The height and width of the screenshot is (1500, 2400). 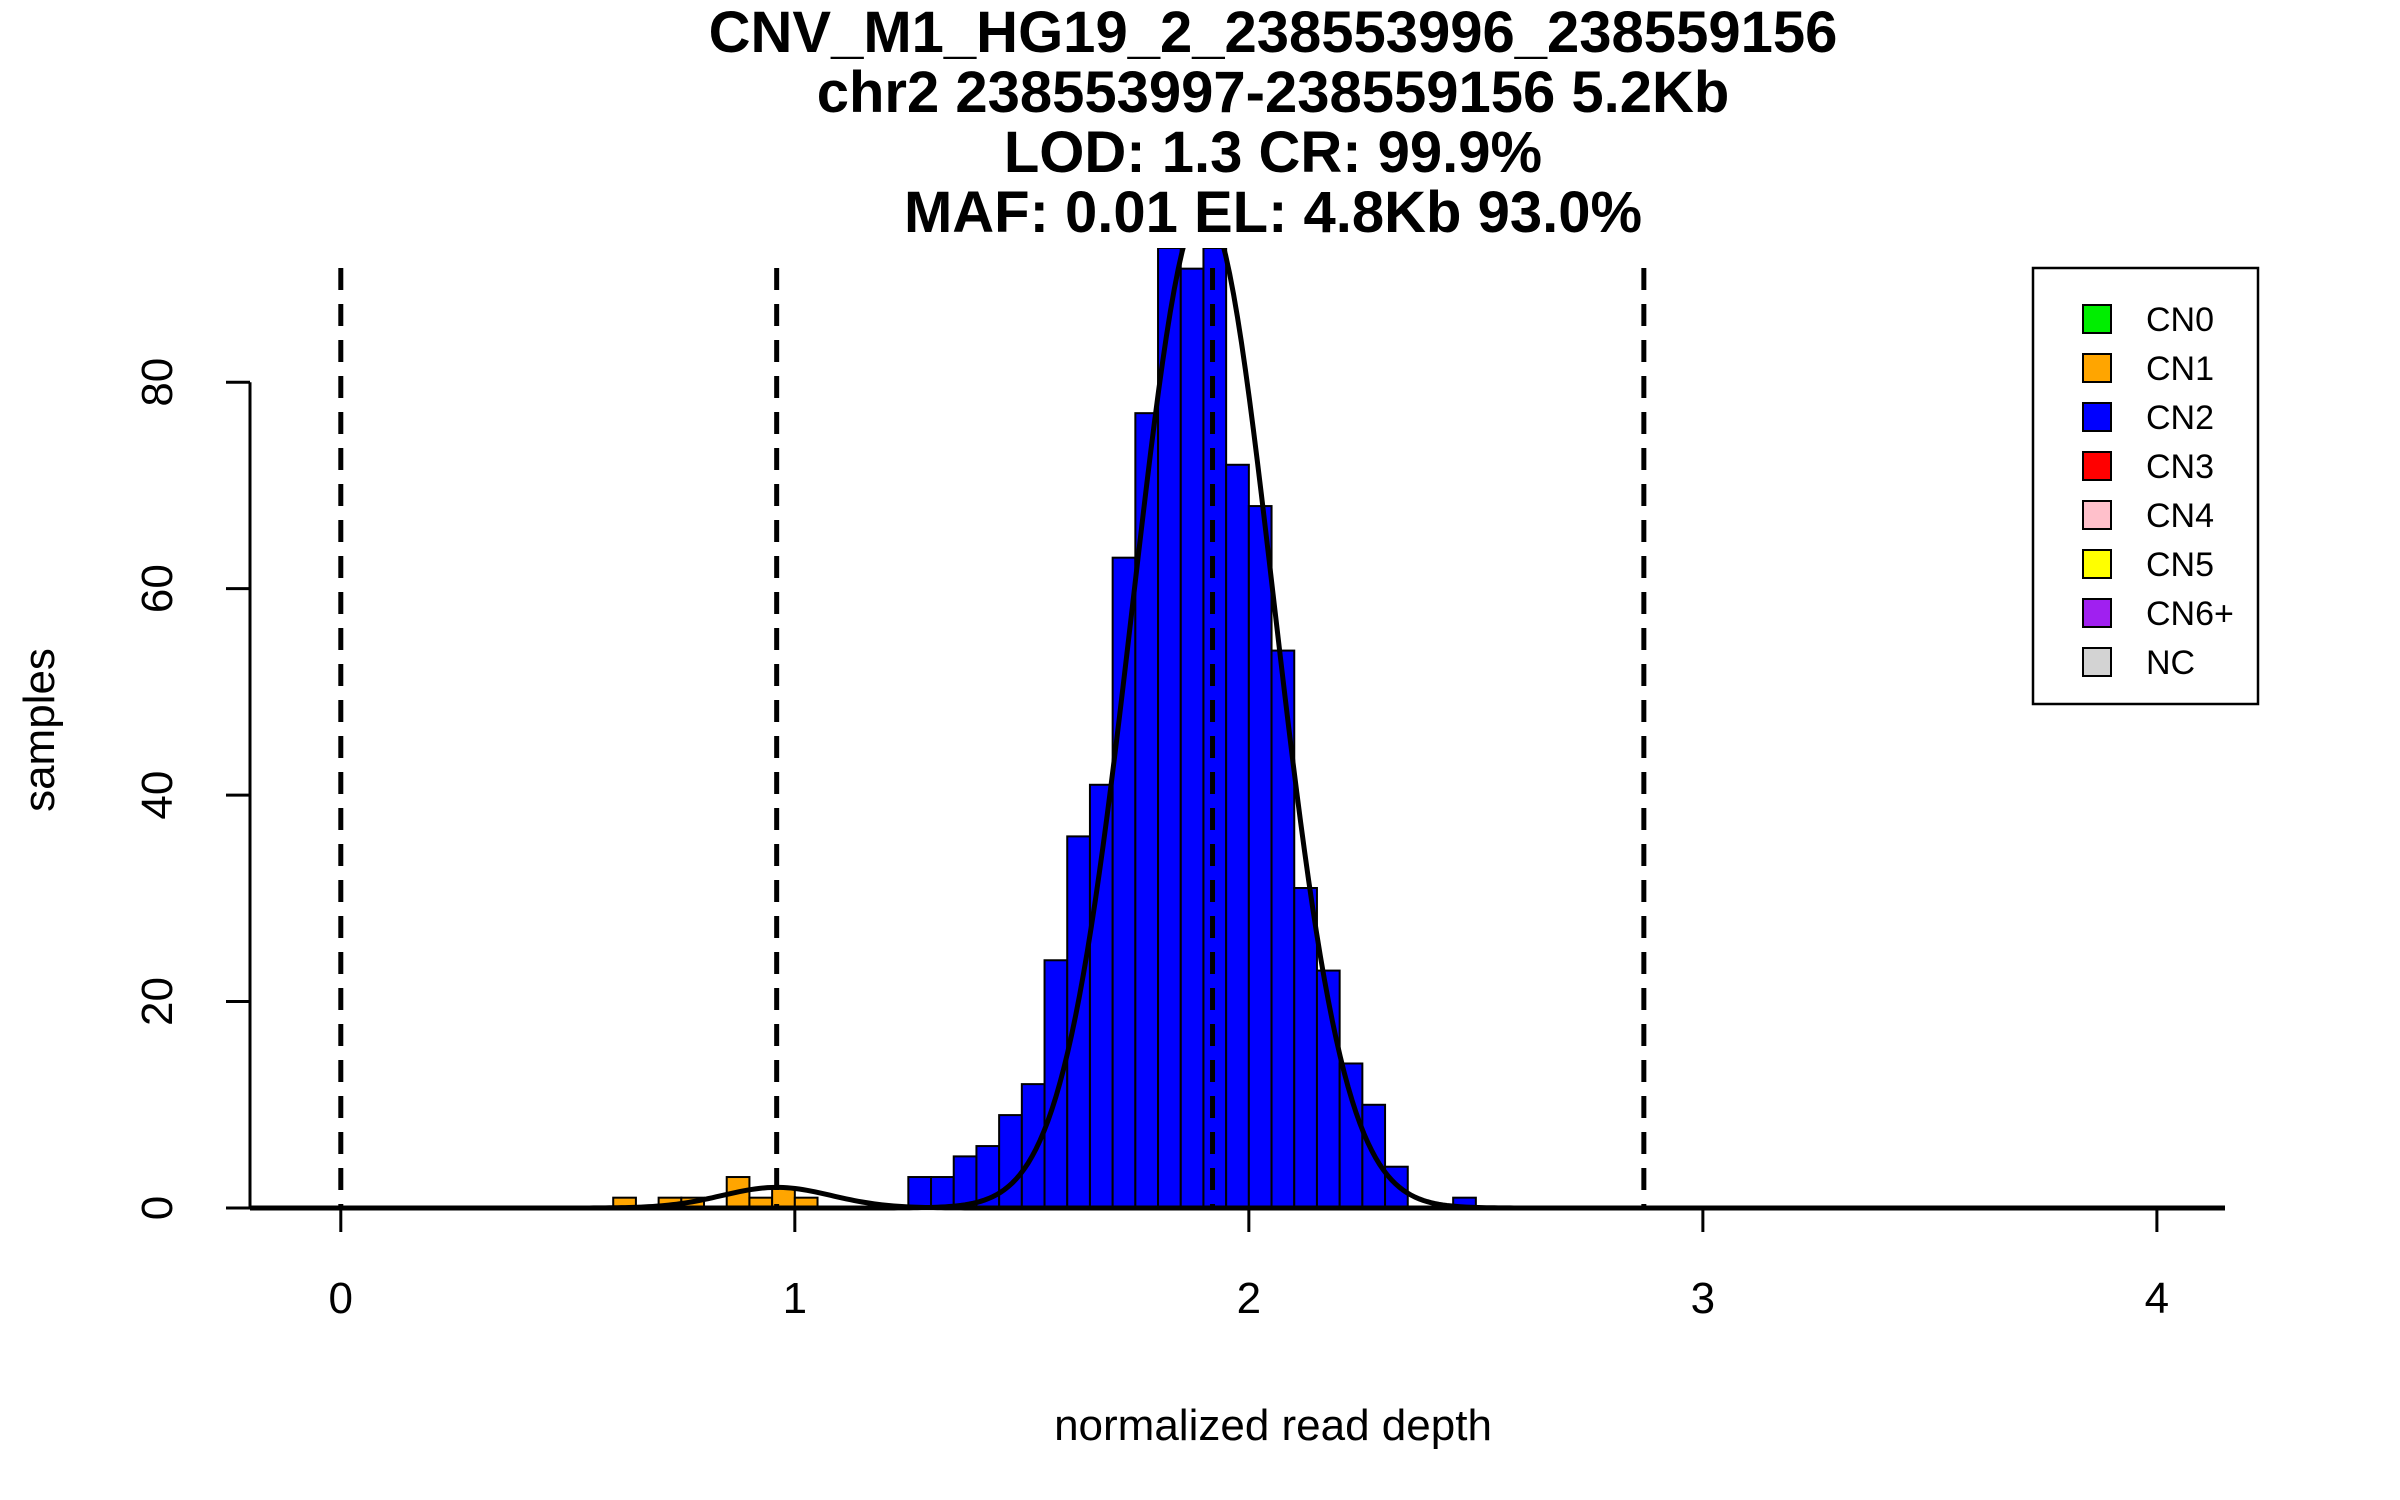 I want to click on legend-swatch-cn0, so click(x=2097, y=319).